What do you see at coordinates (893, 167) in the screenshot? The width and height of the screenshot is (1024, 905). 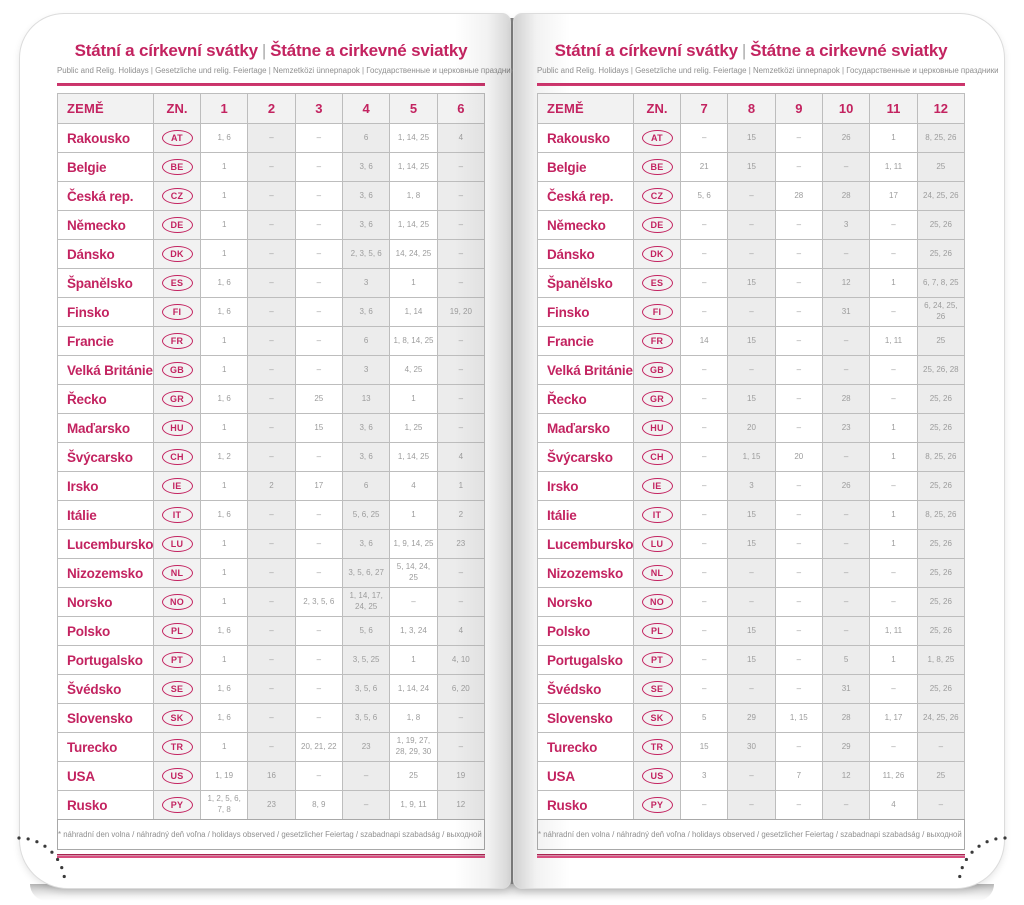 I see `holiday-days-cell: 1, 11` at bounding box center [893, 167].